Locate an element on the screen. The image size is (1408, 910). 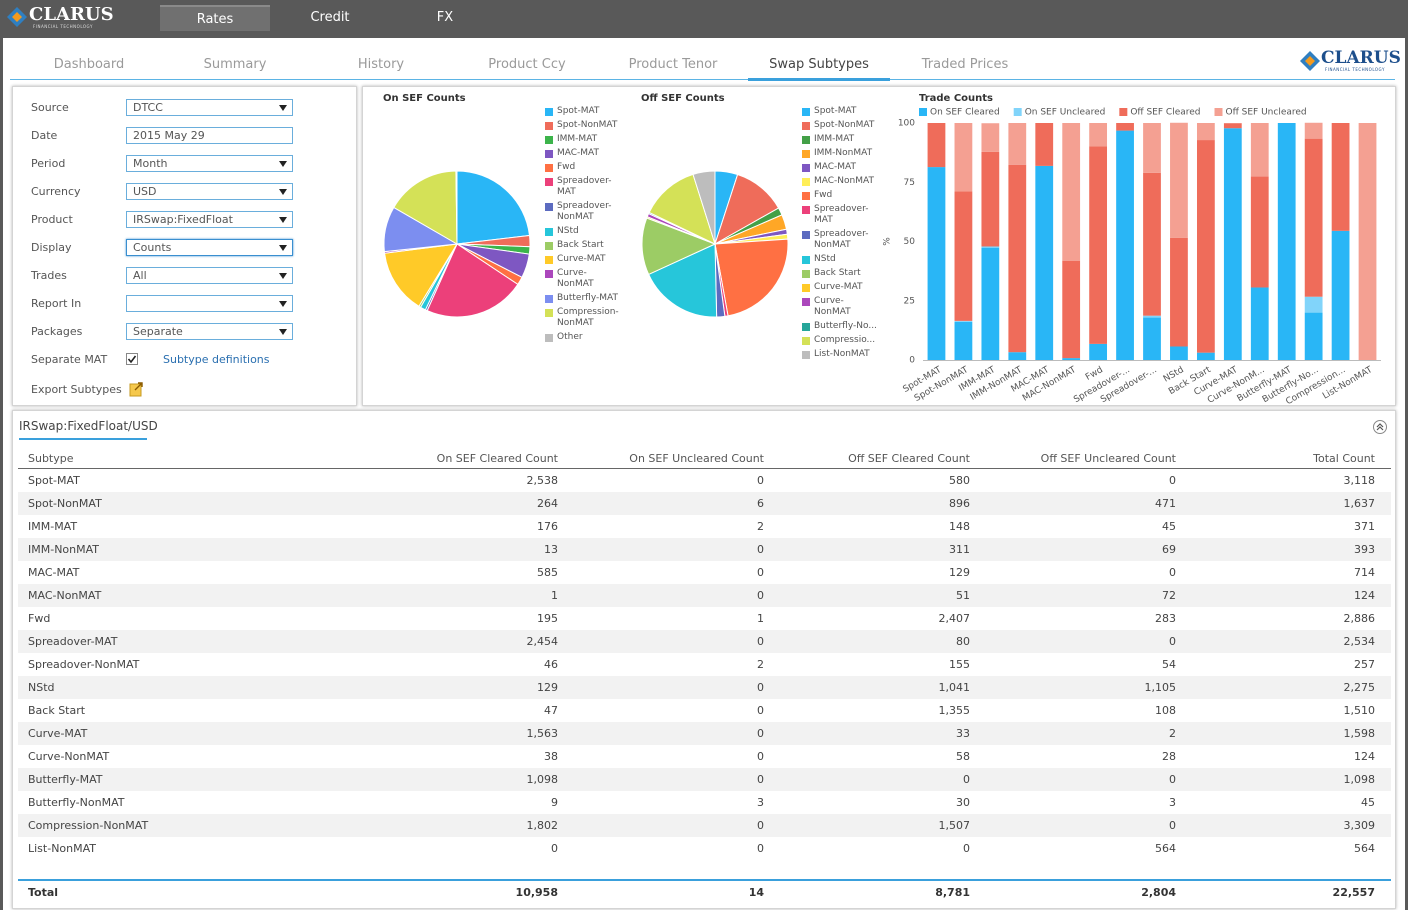
legend-label: Curve-MAT is located at coordinates (581, 259).